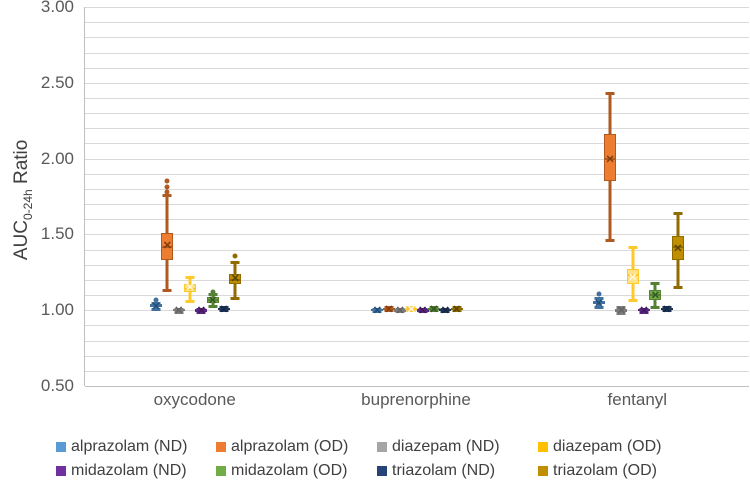  What do you see at coordinates (129, 470) in the screenshot?
I see `legend-label: midazolam (ND)` at bounding box center [129, 470].